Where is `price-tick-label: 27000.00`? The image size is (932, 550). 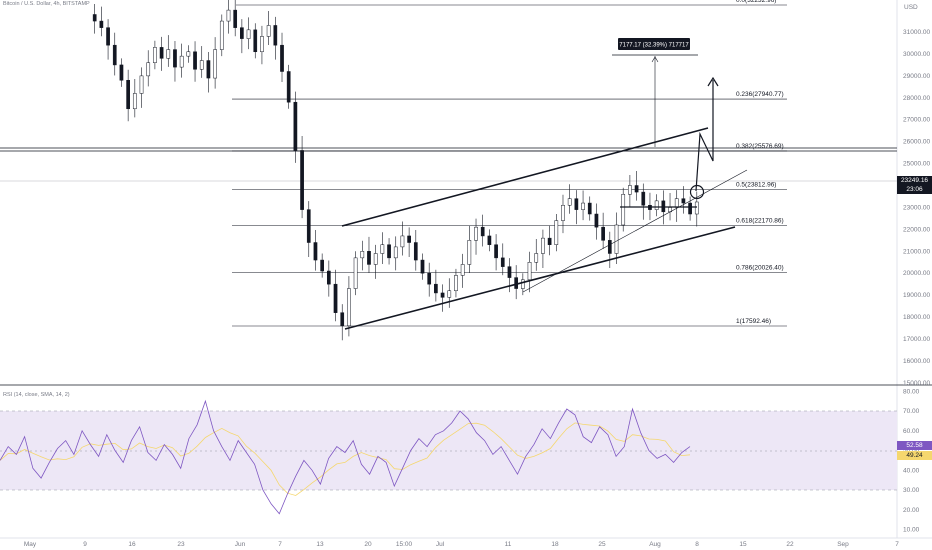 price-tick-label: 27000.00 is located at coordinates (916, 120).